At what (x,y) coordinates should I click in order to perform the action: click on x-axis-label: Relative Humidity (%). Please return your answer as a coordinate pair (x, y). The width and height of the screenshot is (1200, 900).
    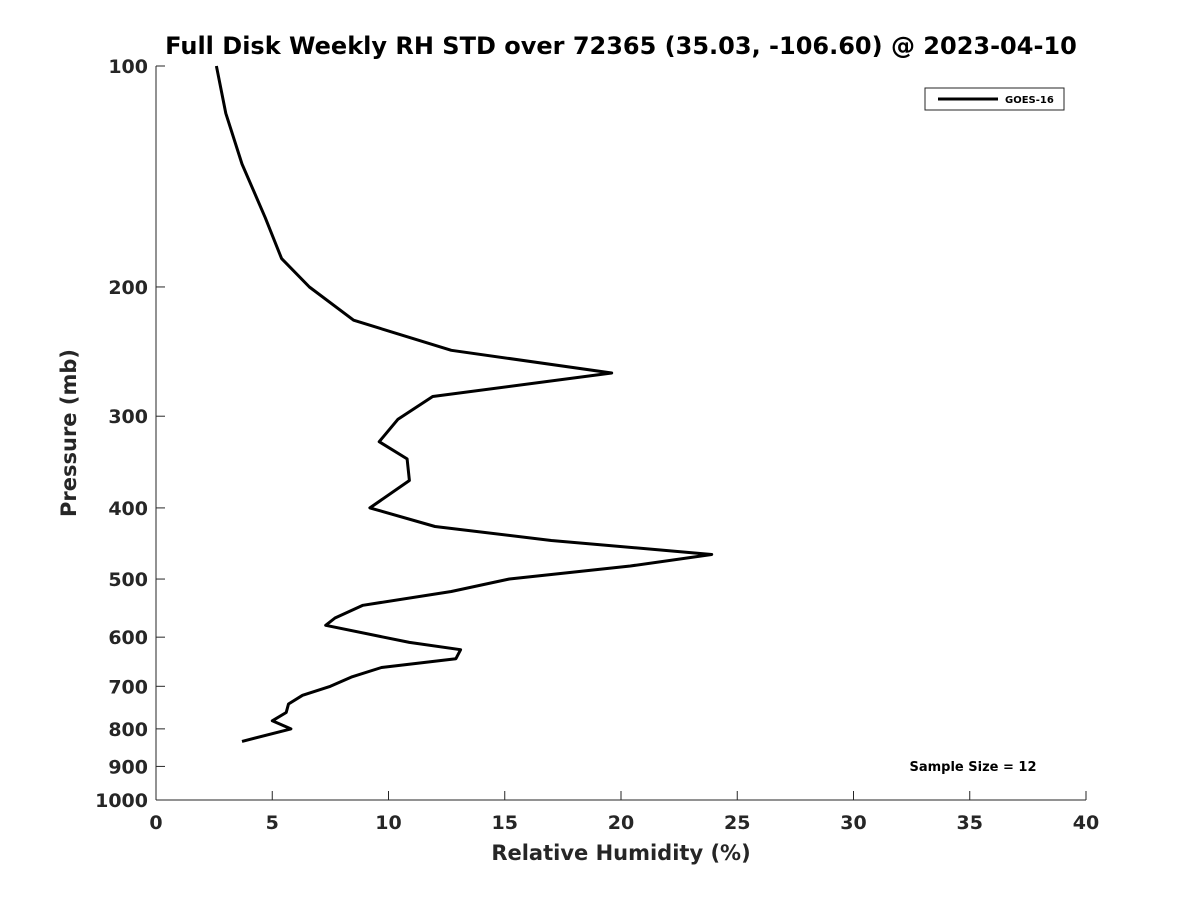
    Looking at the image, I should click on (620, 853).